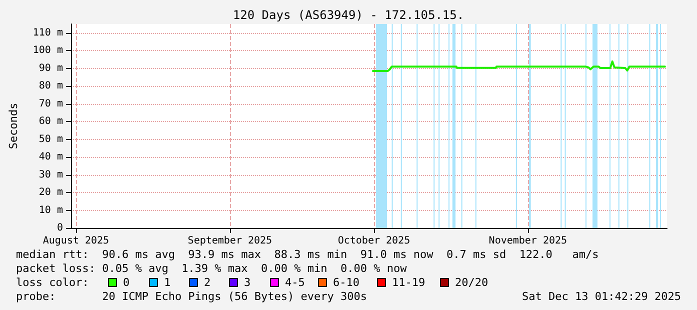 This screenshot has width=697, height=310. I want to click on text: loss color:, so click(52, 282).